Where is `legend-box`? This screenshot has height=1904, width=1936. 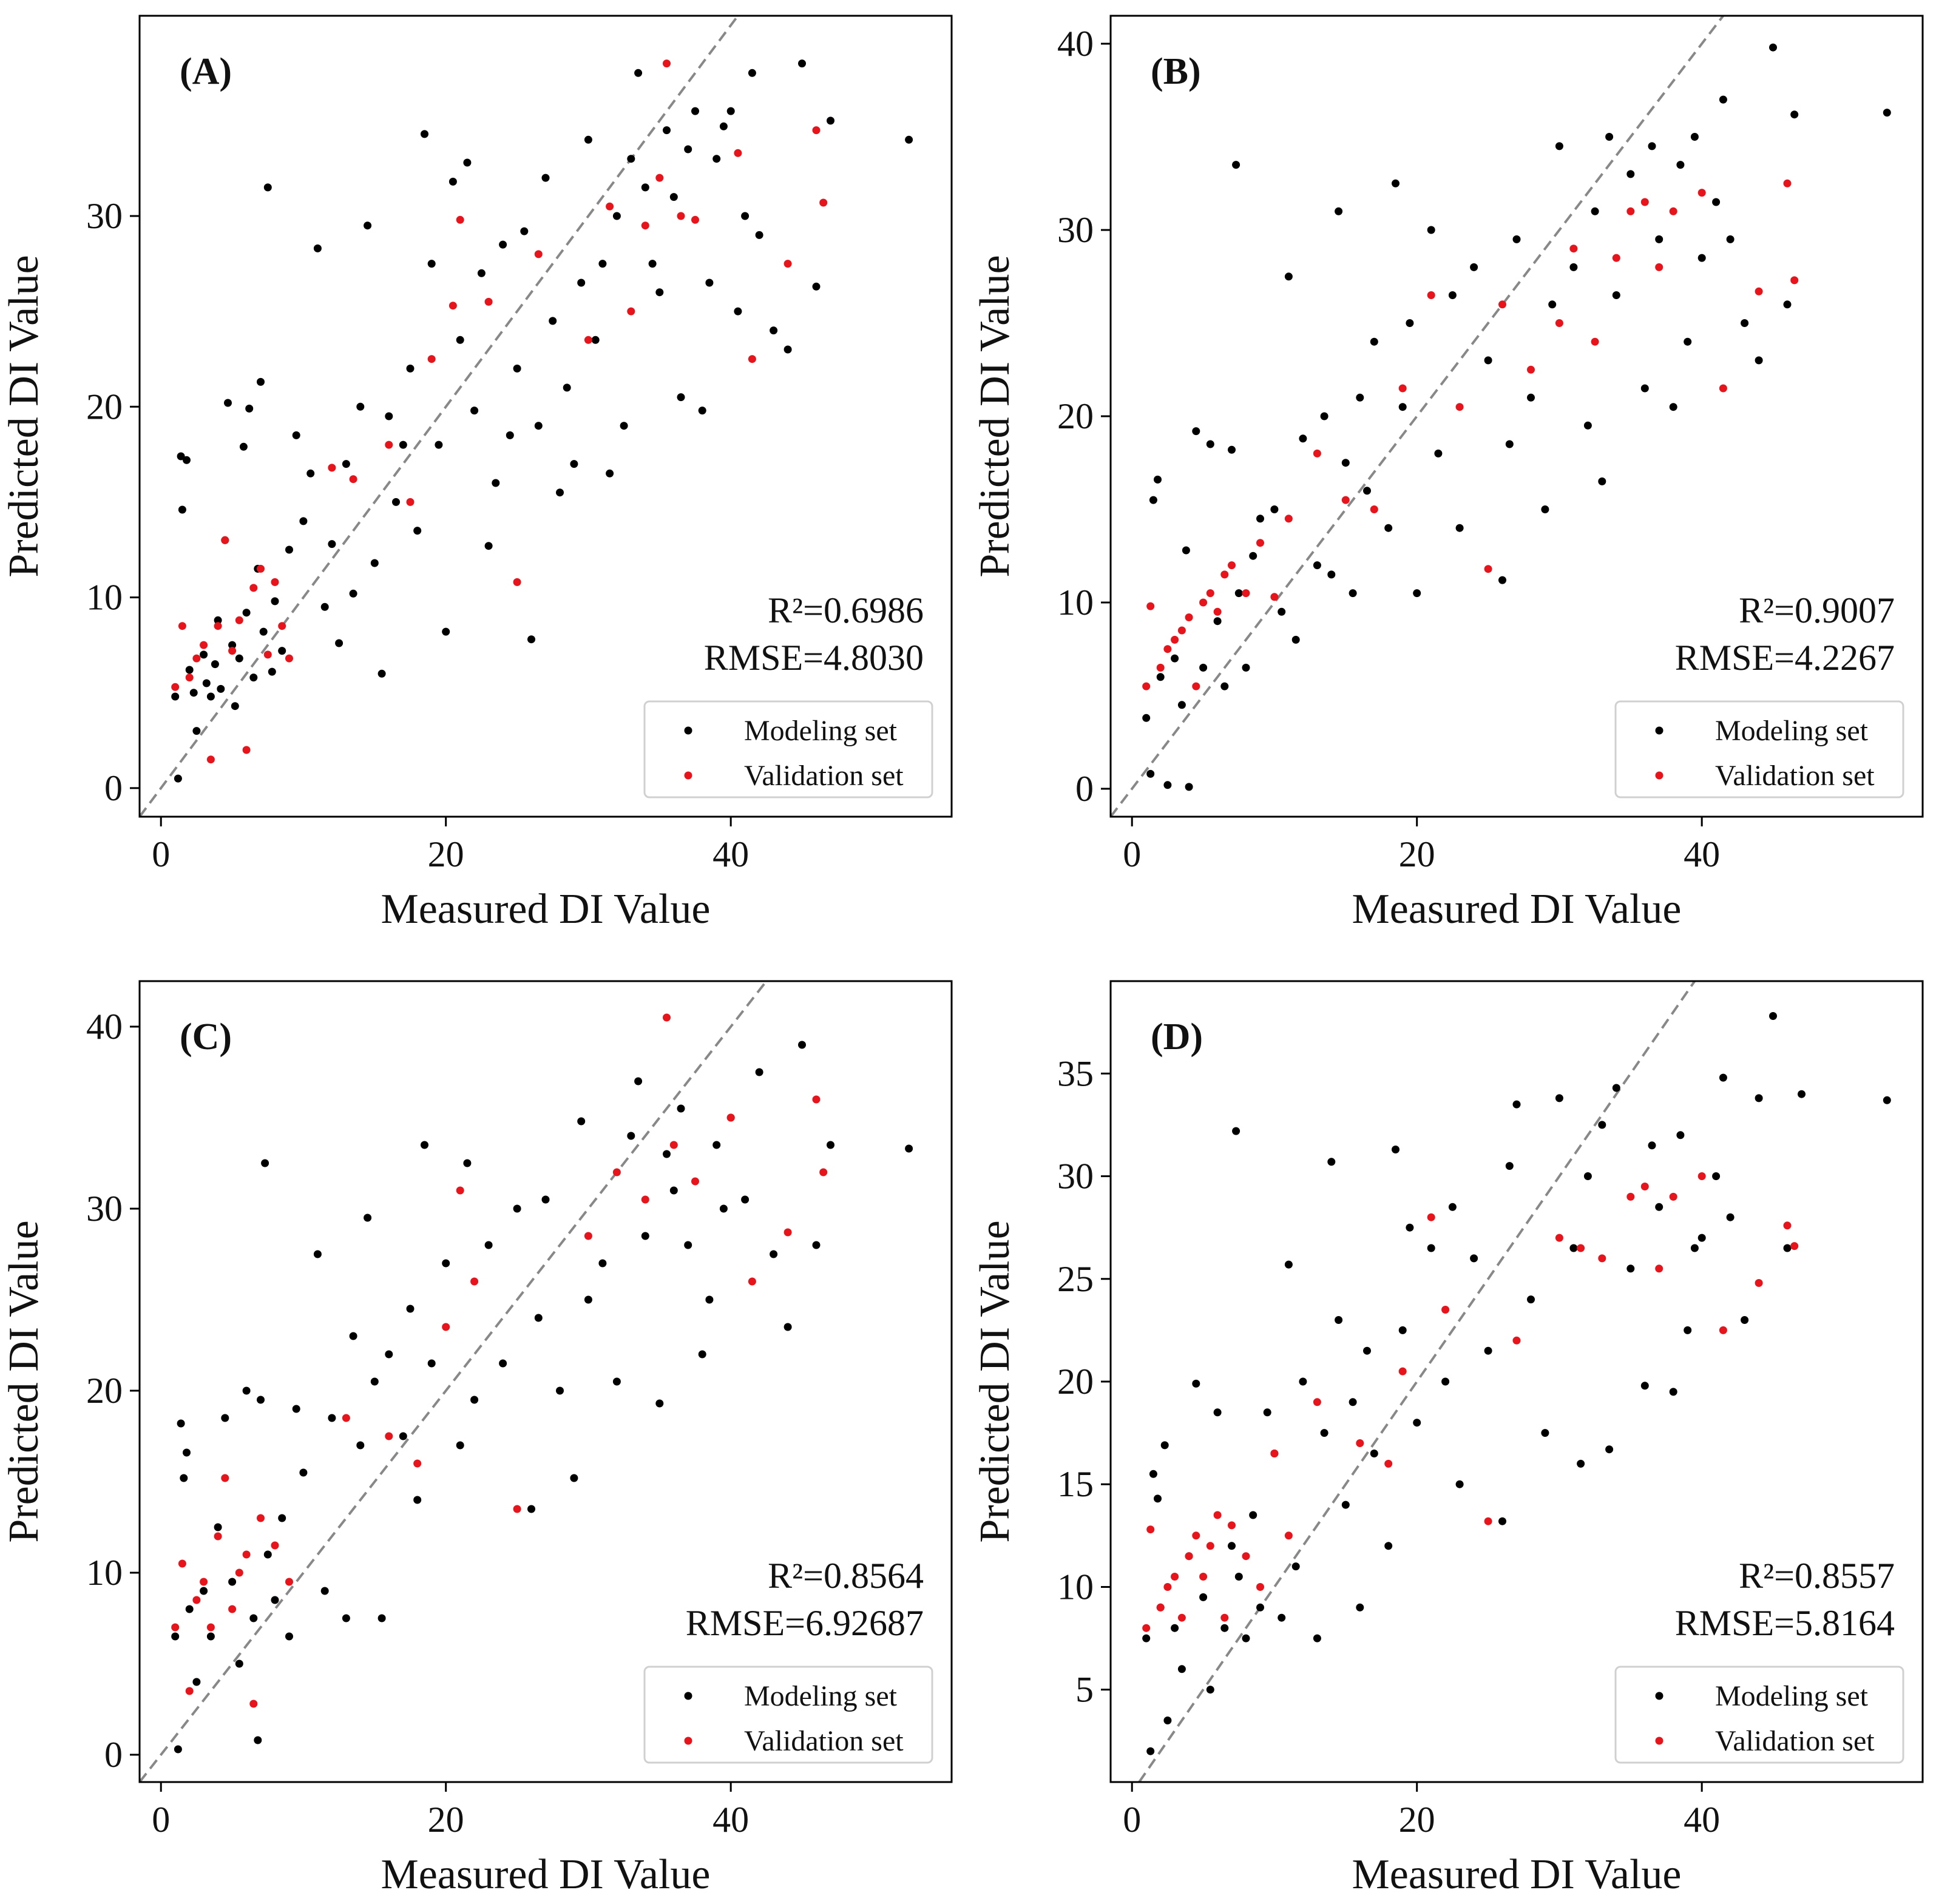 legend-box is located at coordinates (1759, 1715).